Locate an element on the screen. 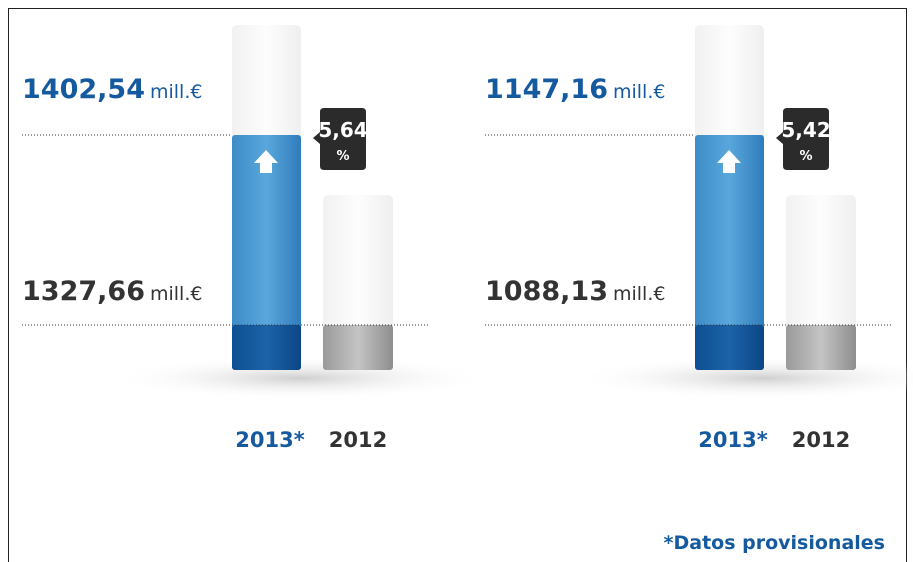  amount-value: 1147,16 is located at coordinates (546, 89).